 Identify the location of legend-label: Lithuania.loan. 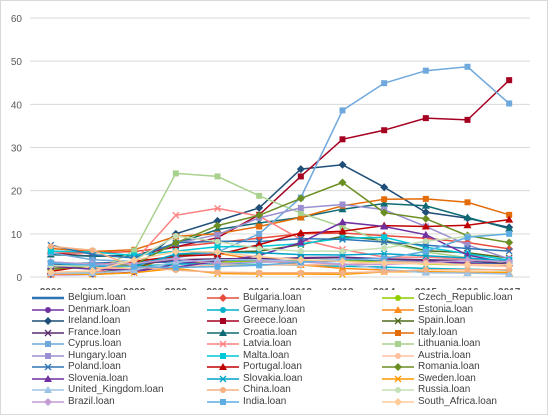
(449, 343).